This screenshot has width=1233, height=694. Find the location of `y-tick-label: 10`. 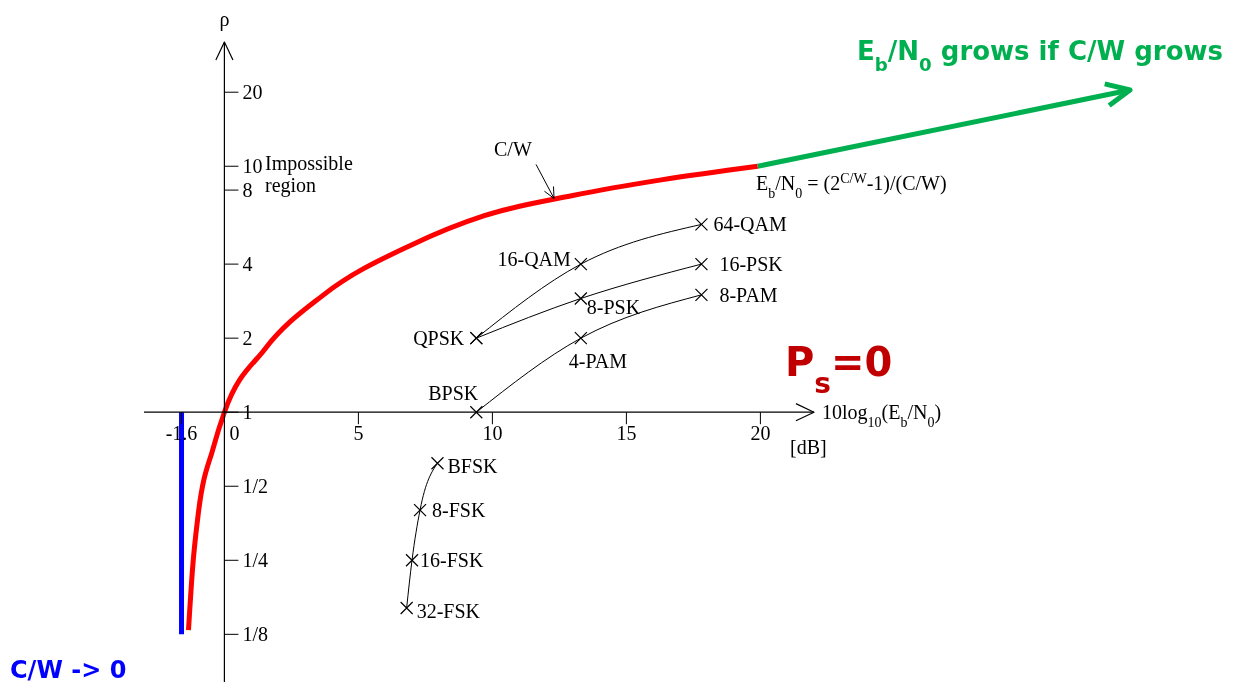

y-tick-label: 10 is located at coordinates (252, 166).